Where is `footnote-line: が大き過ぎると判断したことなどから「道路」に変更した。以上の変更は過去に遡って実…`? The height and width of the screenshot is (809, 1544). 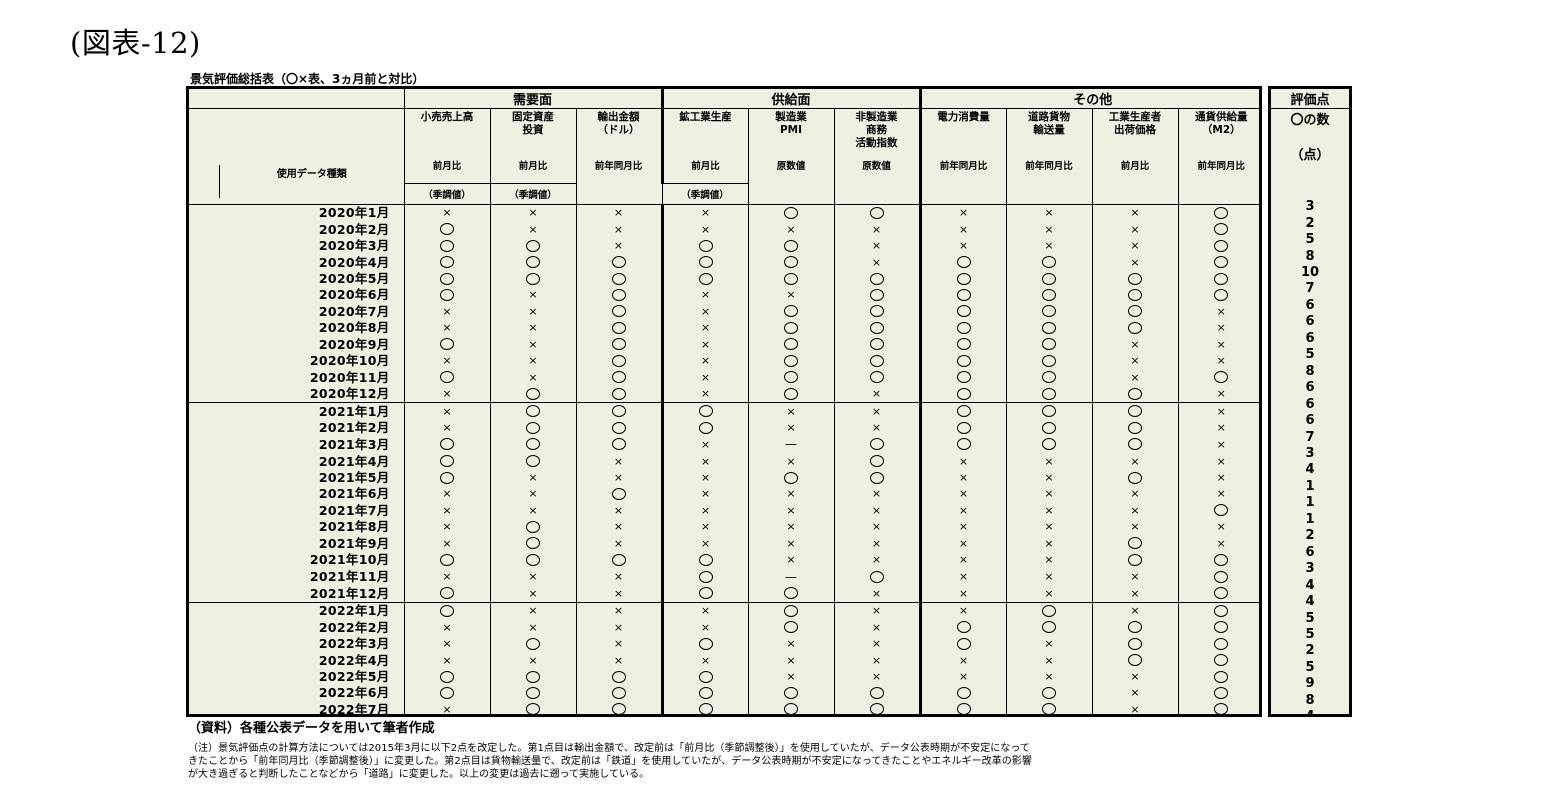 footnote-line: が大き過ぎると判断したことなどから「道路」に変更した。以上の変更は過去に遡って実… is located at coordinates (419, 774).